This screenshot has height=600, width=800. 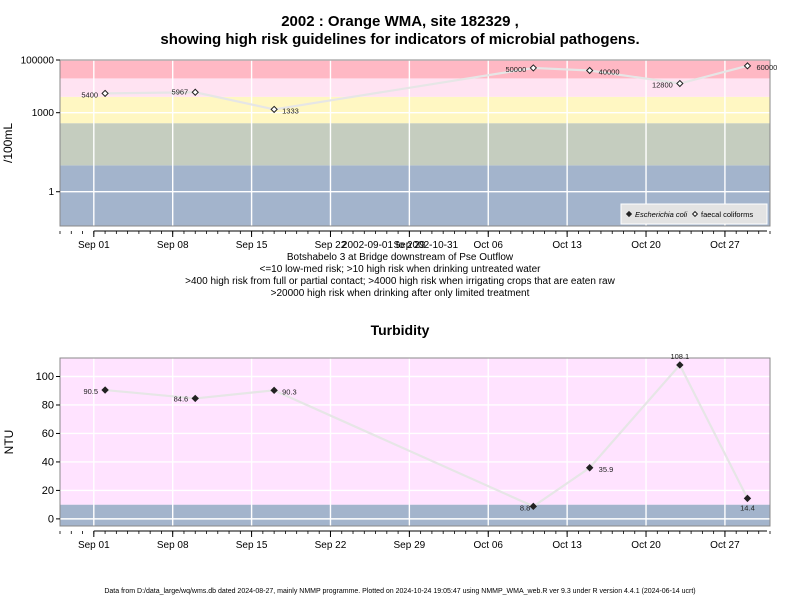 I want to click on data-label-84-6: 84.6, so click(x=181, y=398).